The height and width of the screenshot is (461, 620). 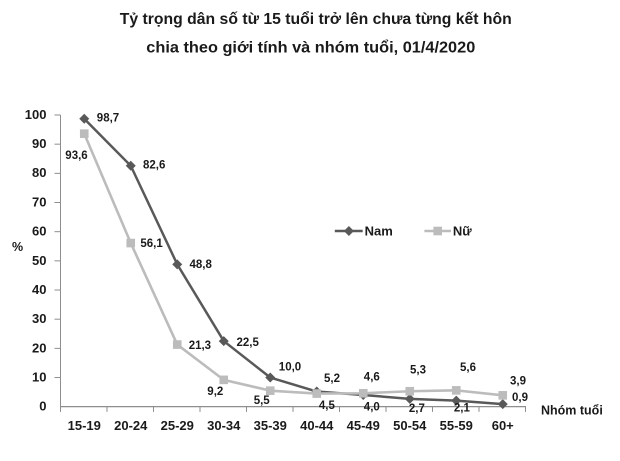 What do you see at coordinates (379, 231) in the screenshot?
I see `svg-text: Nam` at bounding box center [379, 231].